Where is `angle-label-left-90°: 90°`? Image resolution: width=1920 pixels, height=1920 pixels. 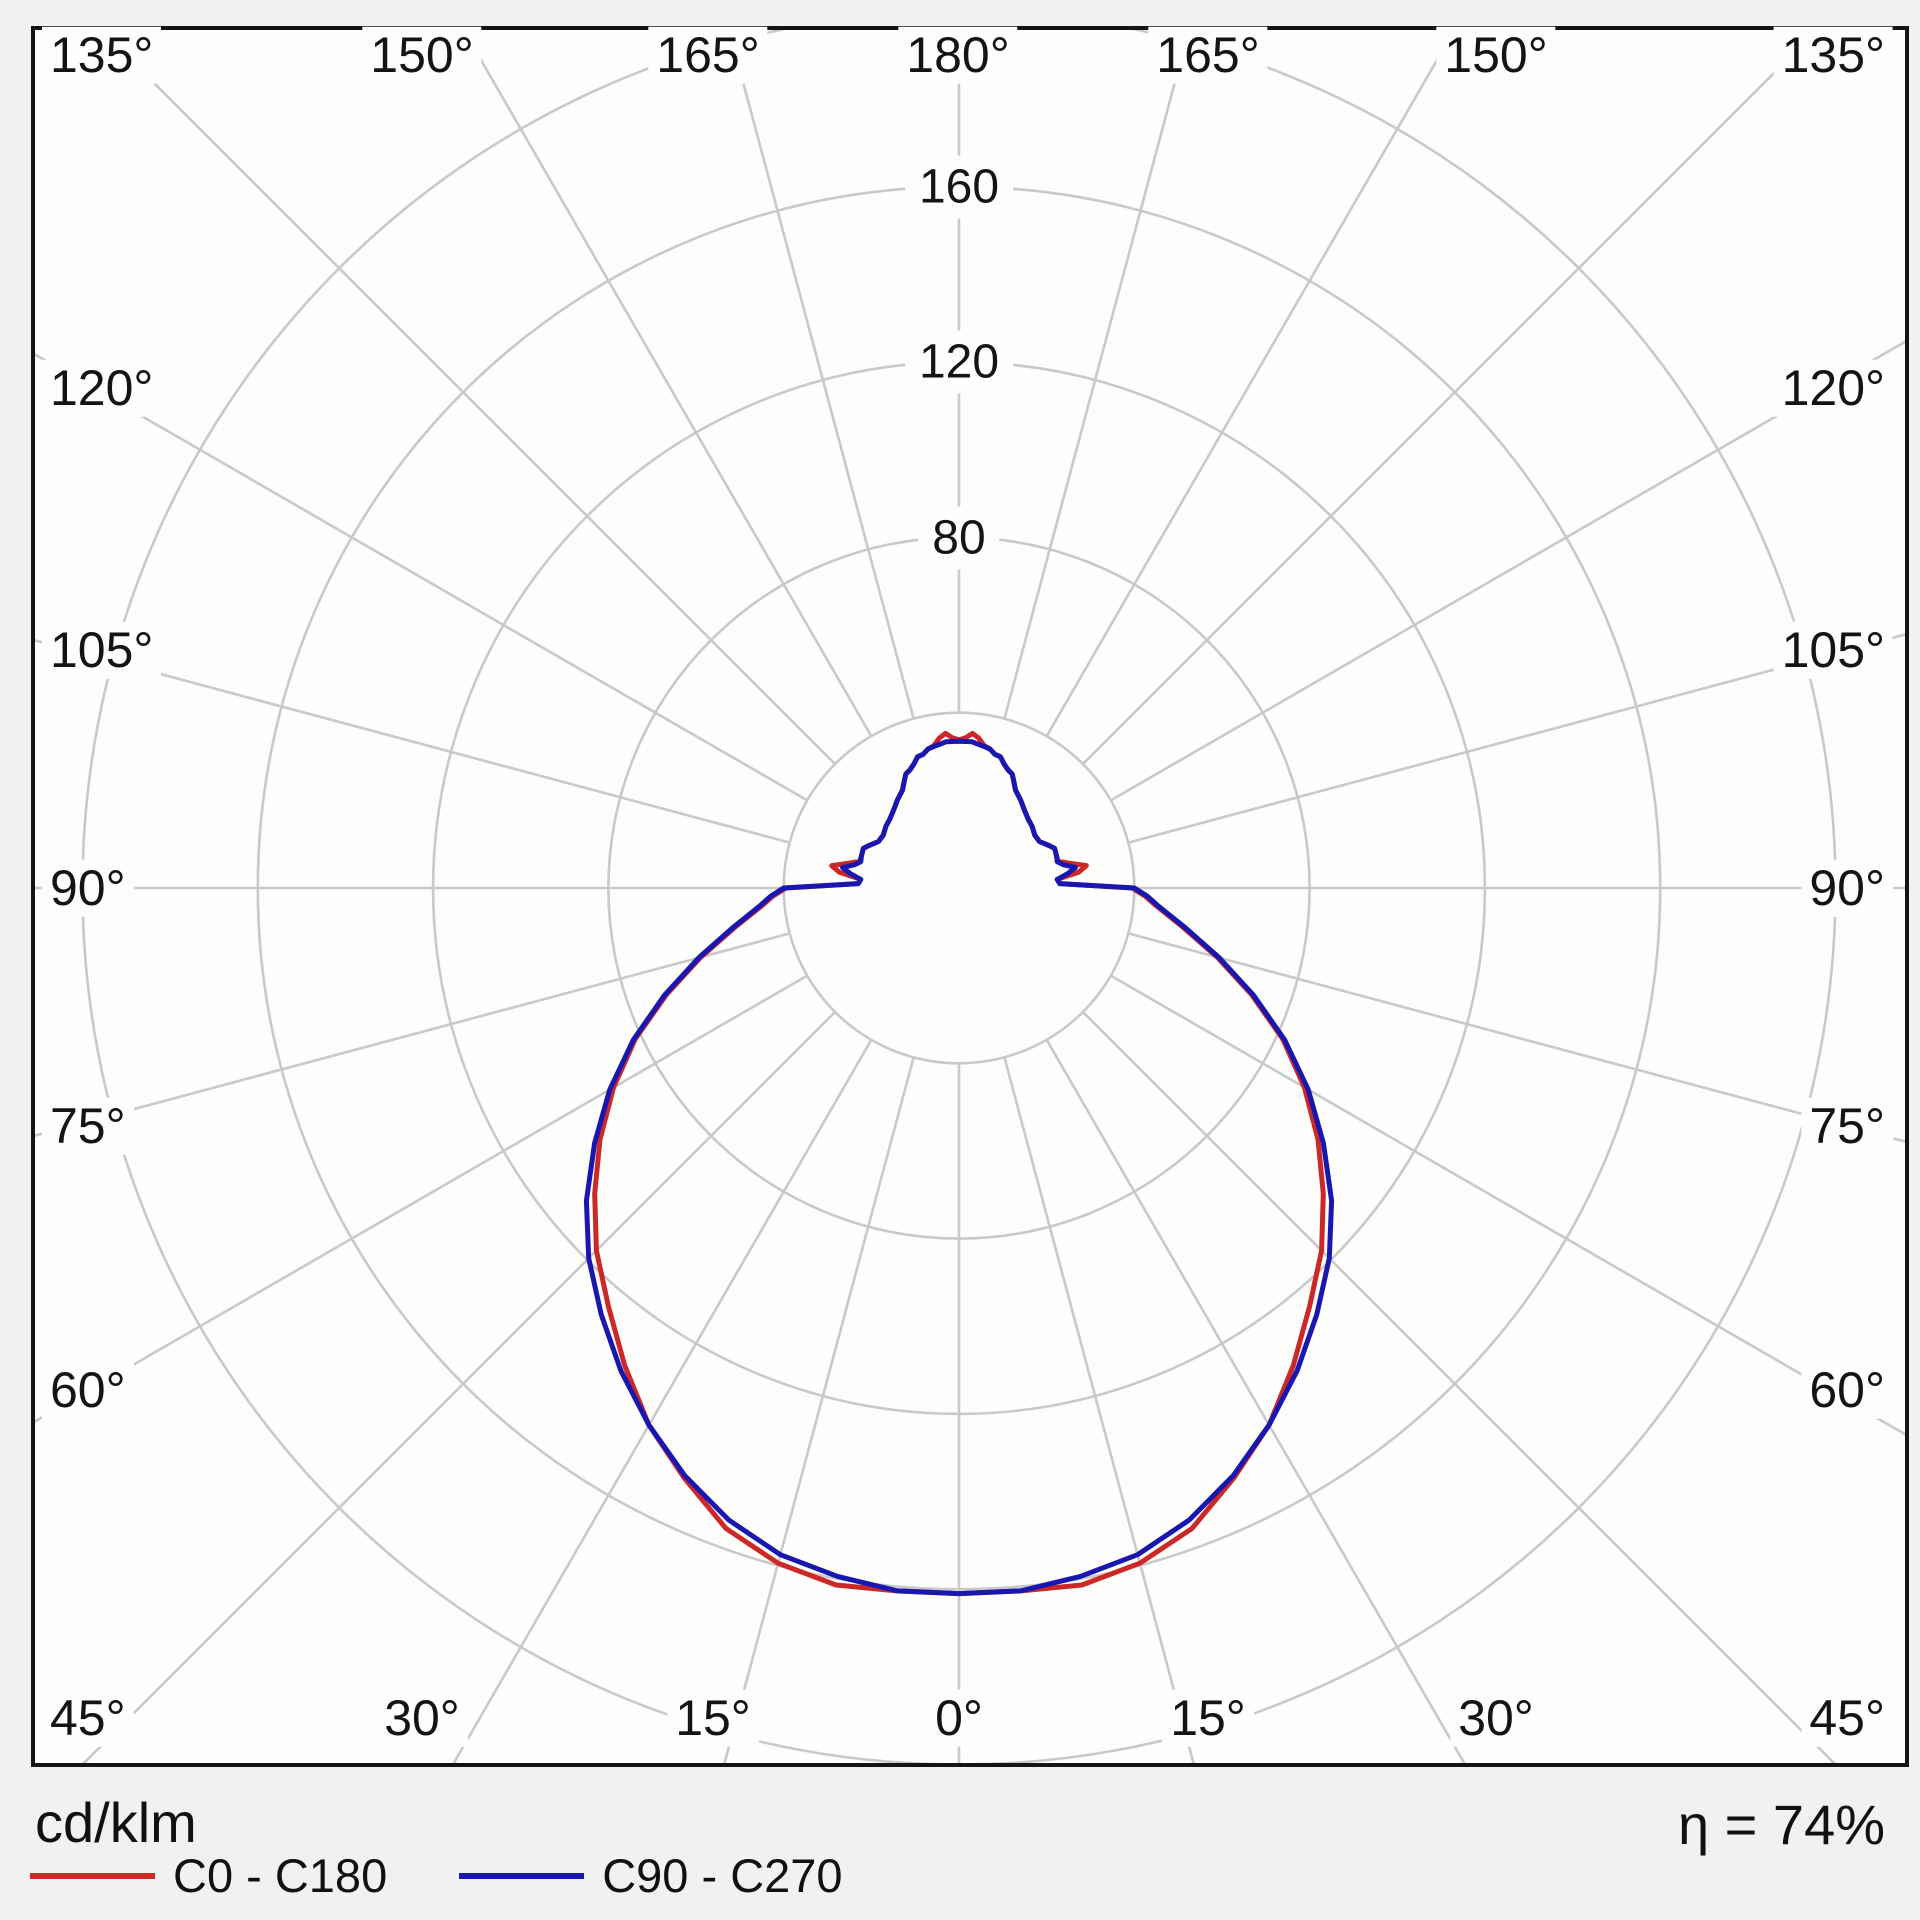
angle-label-left-90°: 90° is located at coordinates (88, 888).